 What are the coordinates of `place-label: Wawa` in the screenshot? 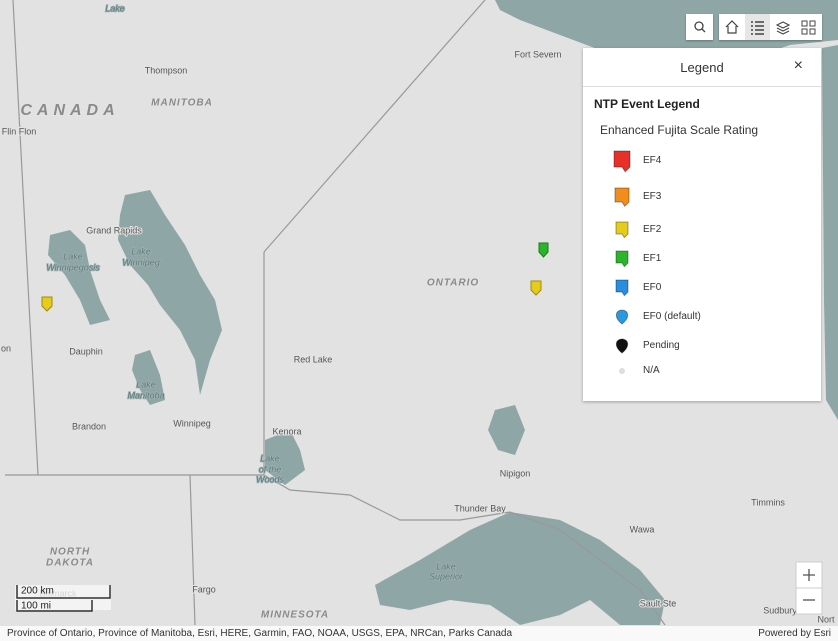 It's located at (642, 529).